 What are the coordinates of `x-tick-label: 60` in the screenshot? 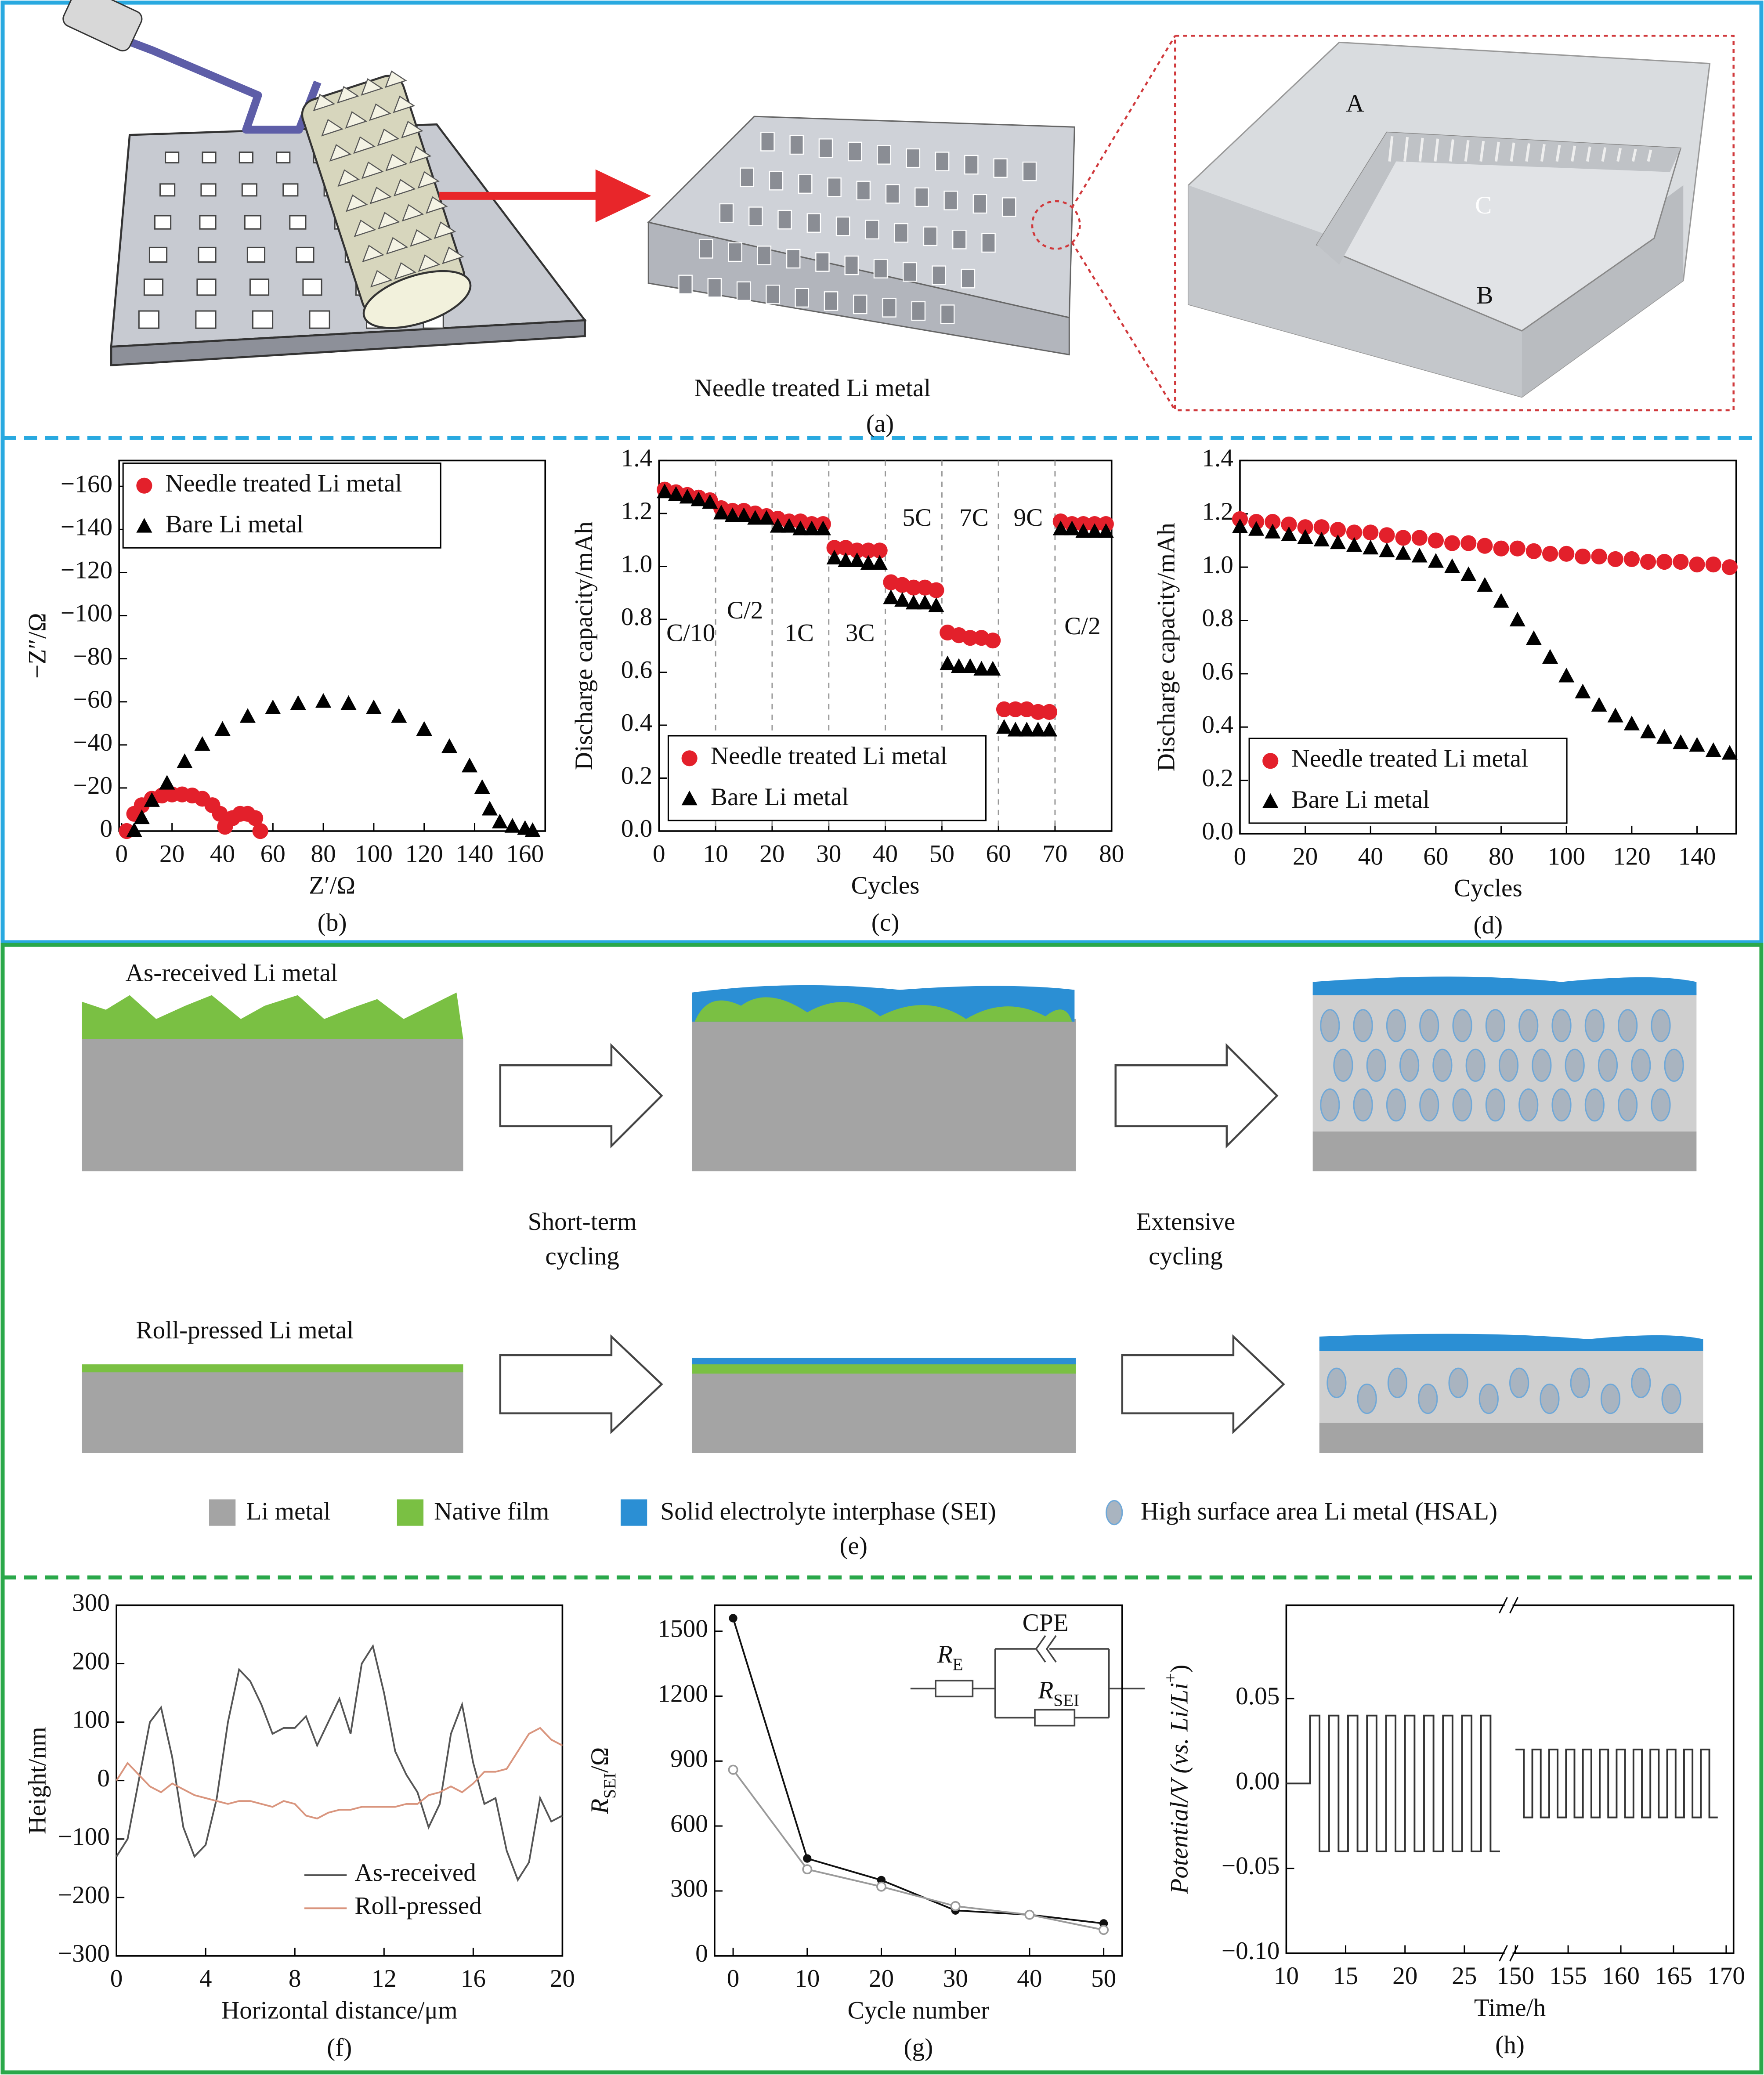 It's located at (273, 854).